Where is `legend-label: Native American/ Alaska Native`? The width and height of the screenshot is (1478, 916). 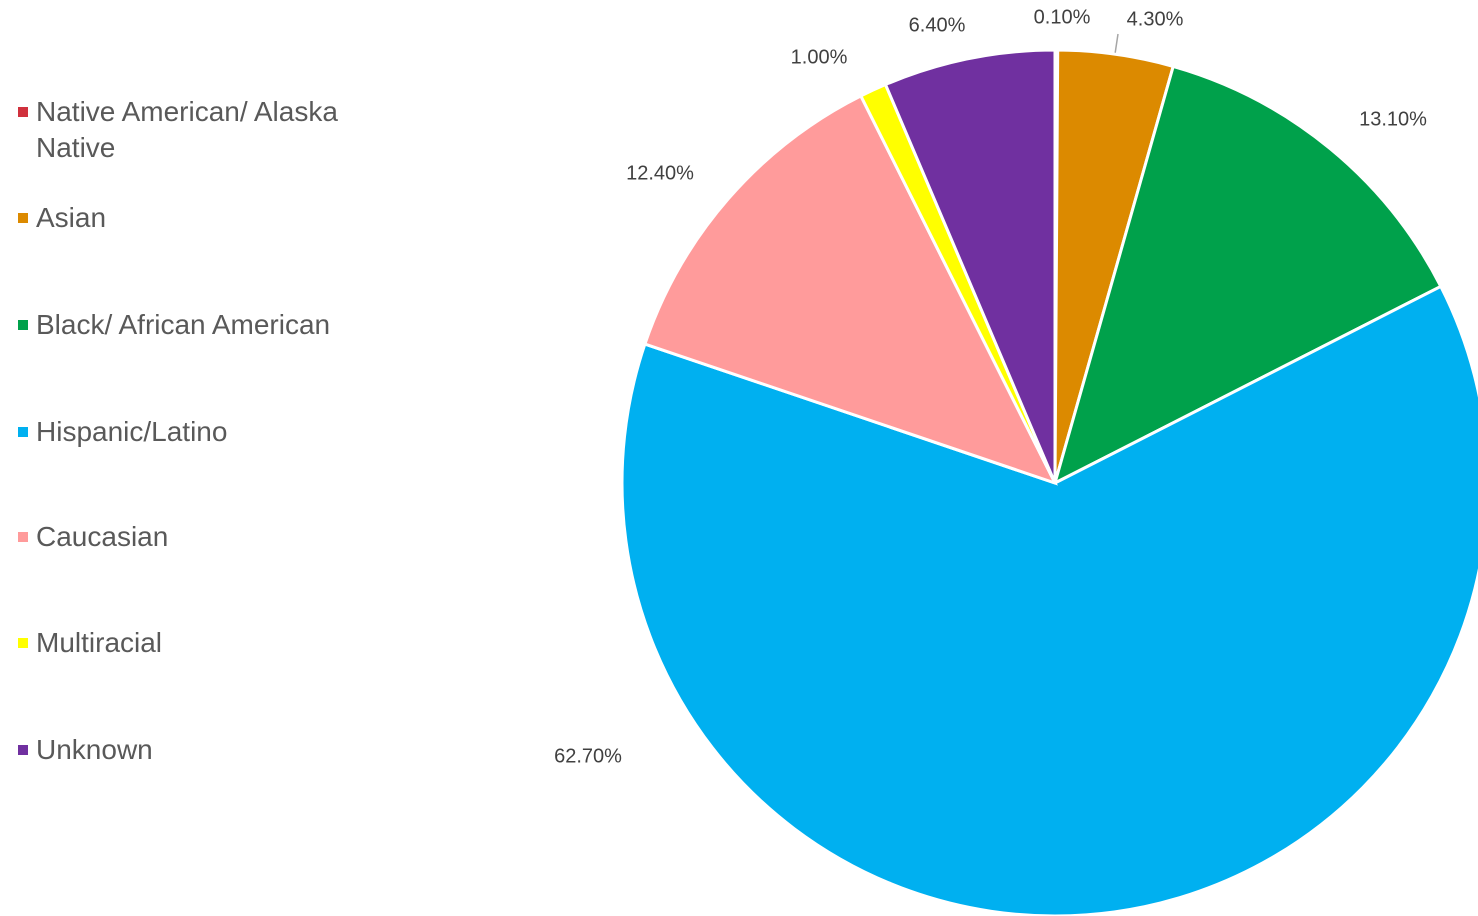 legend-label: Native American/ Alaska Native is located at coordinates (187, 129).